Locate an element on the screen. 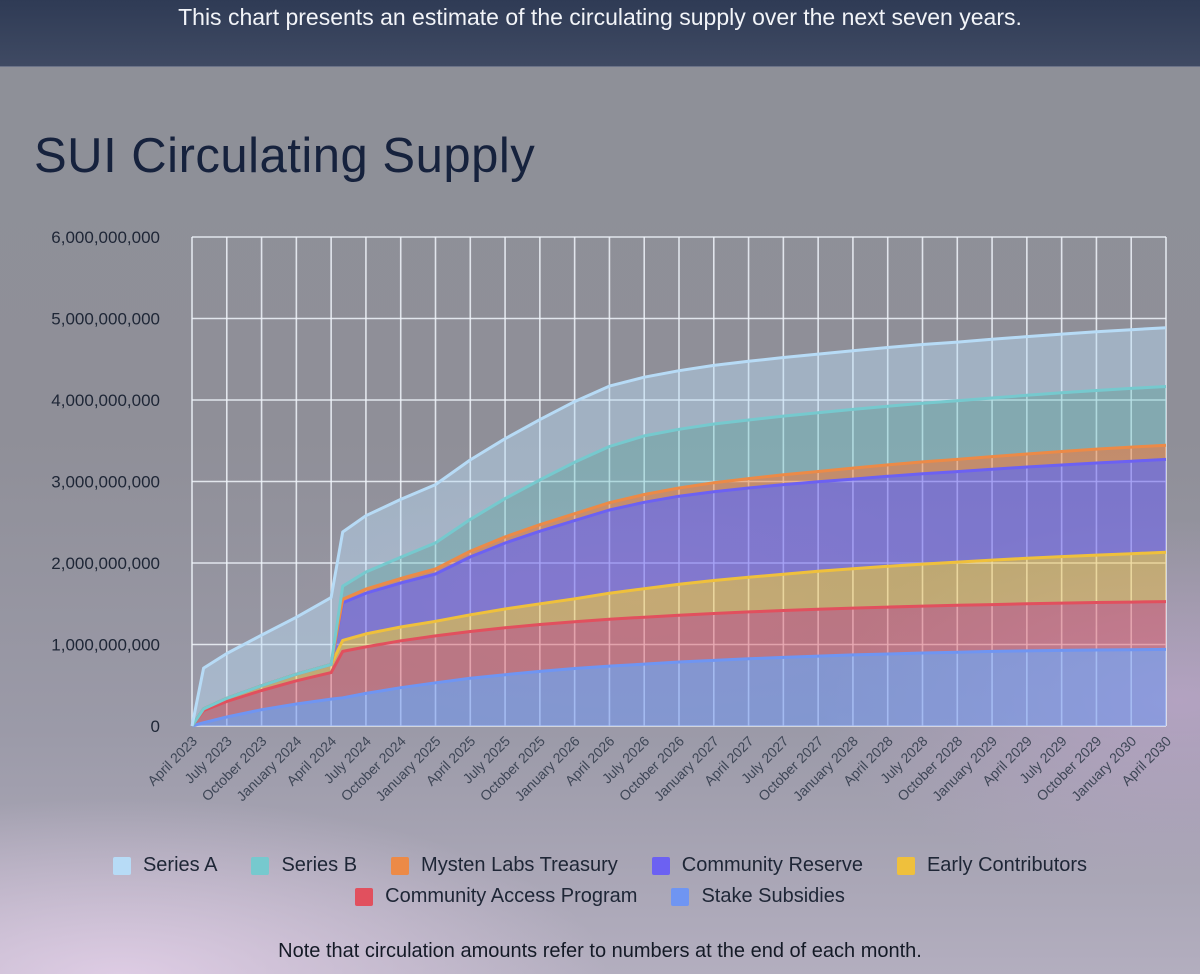  area-early-contributors is located at coordinates (679, 639).